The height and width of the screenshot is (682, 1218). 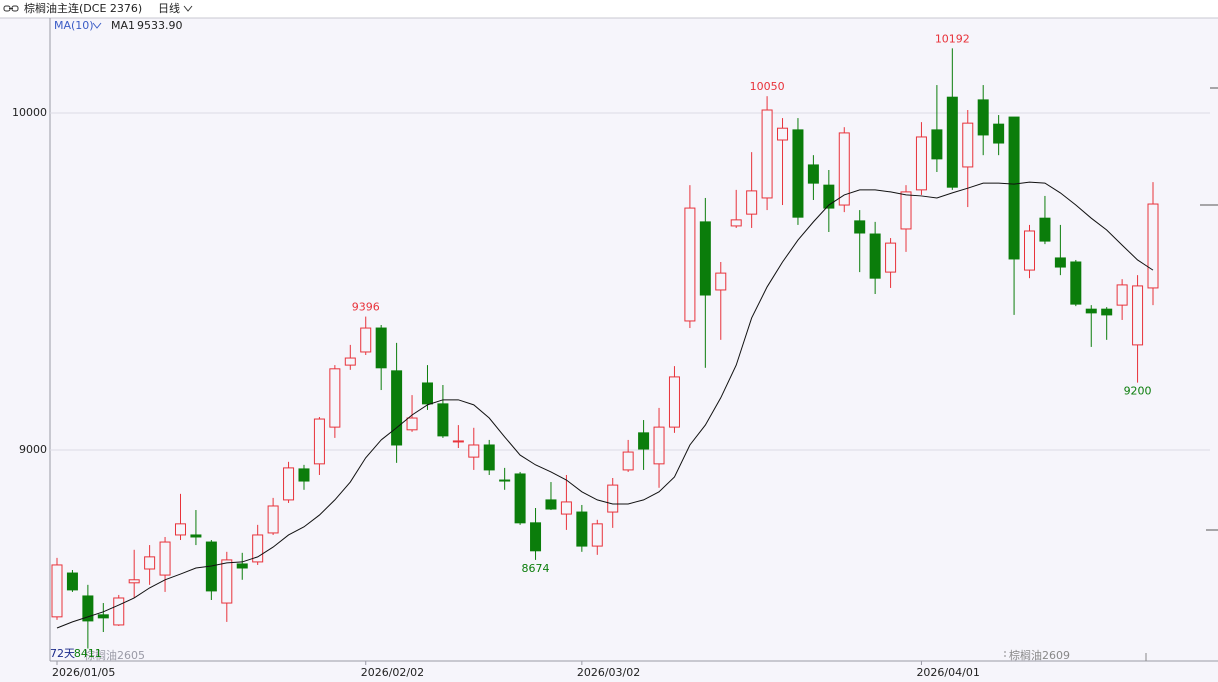 What do you see at coordinates (952, 38) in the screenshot?
I see `high-label: 10192` at bounding box center [952, 38].